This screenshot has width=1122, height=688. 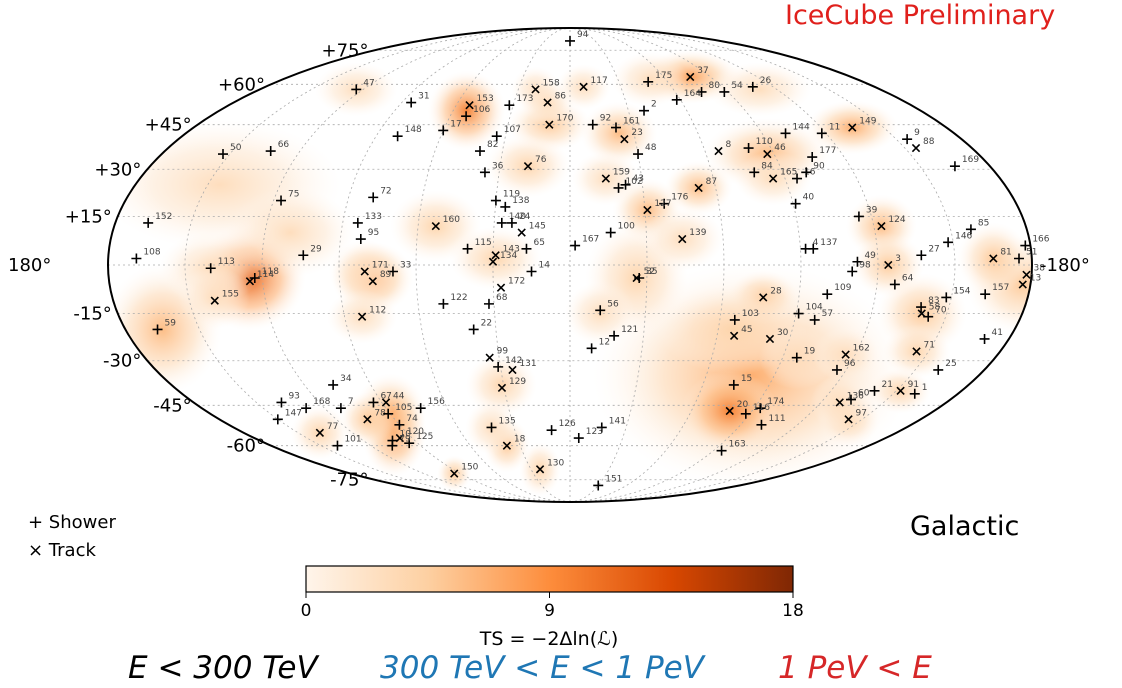 What do you see at coordinates (761, 169) in the screenshot?
I see `shower-marker: 84` at bounding box center [761, 169].